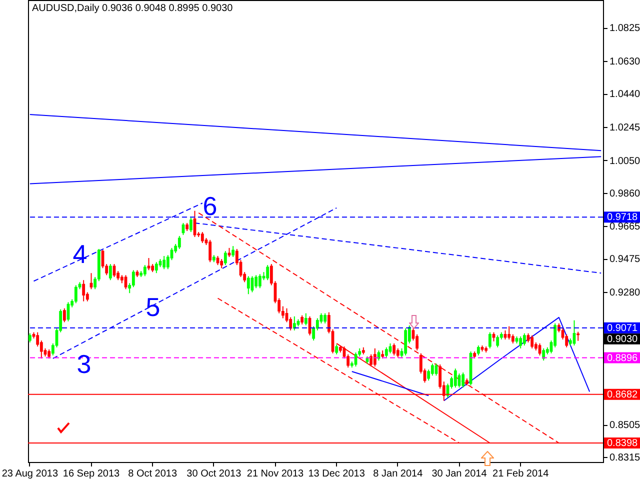  Describe the element at coordinates (214, 474) in the screenshot. I see `x-tick-label: 30 Oct 2013` at that location.